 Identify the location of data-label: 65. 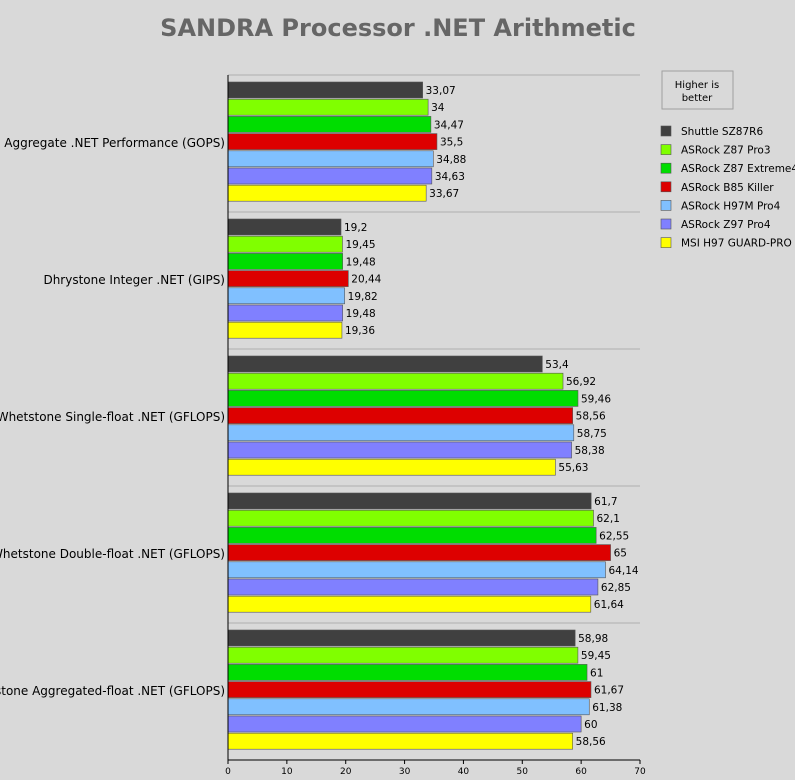
(620, 554).